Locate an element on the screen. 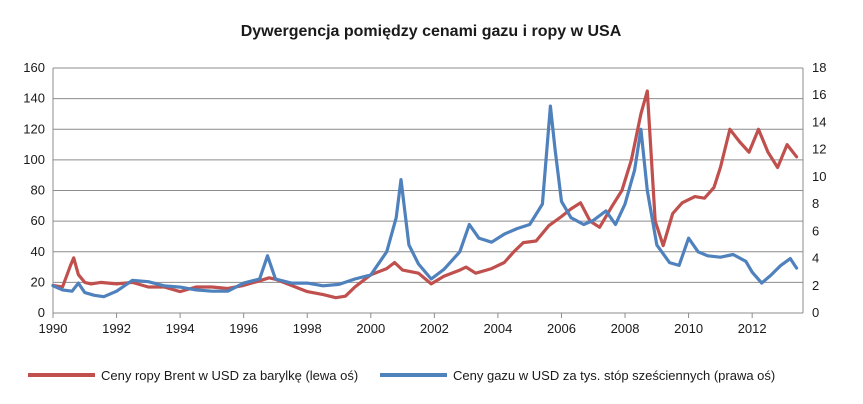 The width and height of the screenshot is (863, 404). right-tick-label: 2 is located at coordinates (815, 285).